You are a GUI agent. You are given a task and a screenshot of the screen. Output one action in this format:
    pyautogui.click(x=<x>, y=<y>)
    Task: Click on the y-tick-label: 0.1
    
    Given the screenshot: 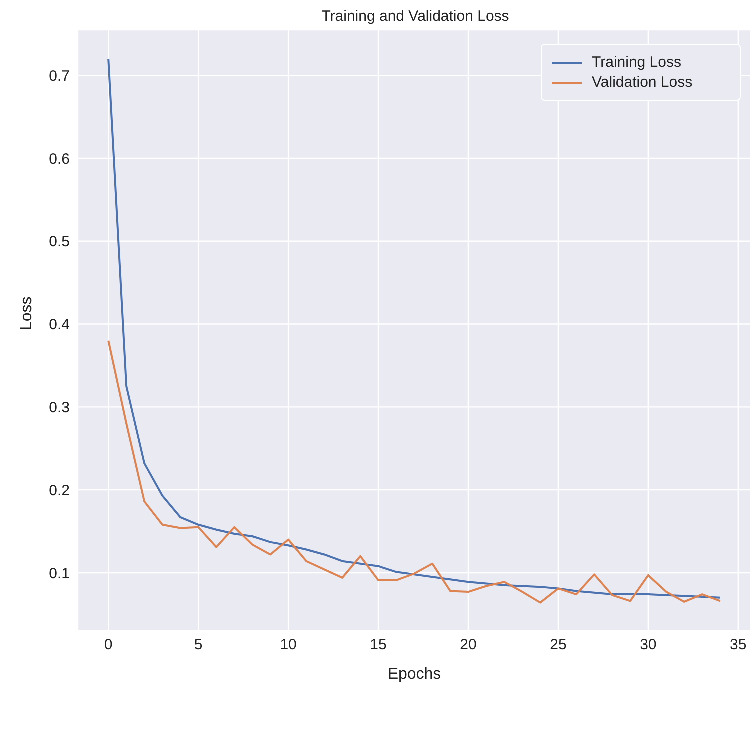 What is the action you would take?
    pyautogui.click(x=59, y=573)
    